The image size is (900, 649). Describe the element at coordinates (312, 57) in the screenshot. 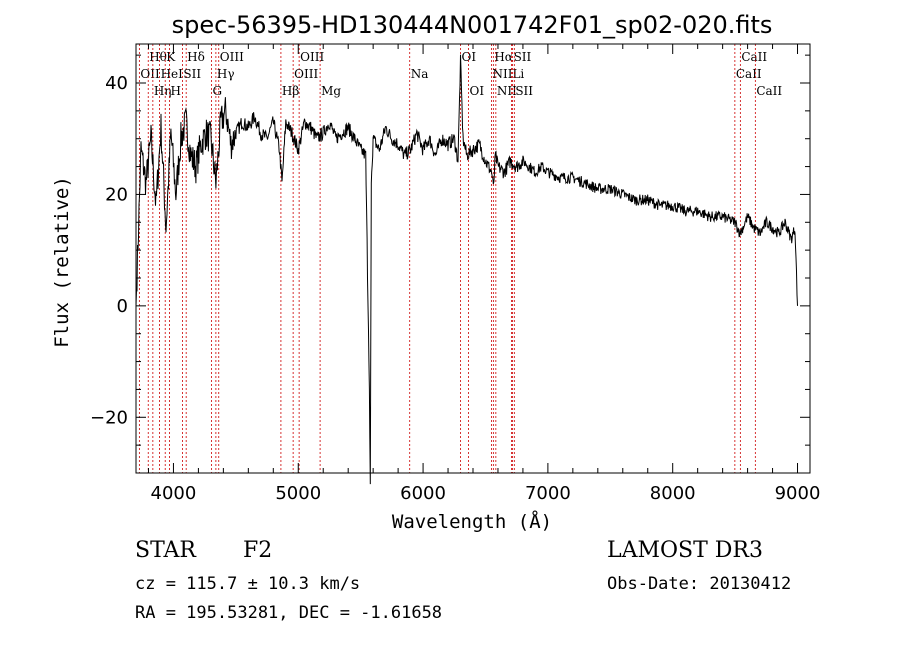

I see `spectral-line-label-11: OIII` at that location.